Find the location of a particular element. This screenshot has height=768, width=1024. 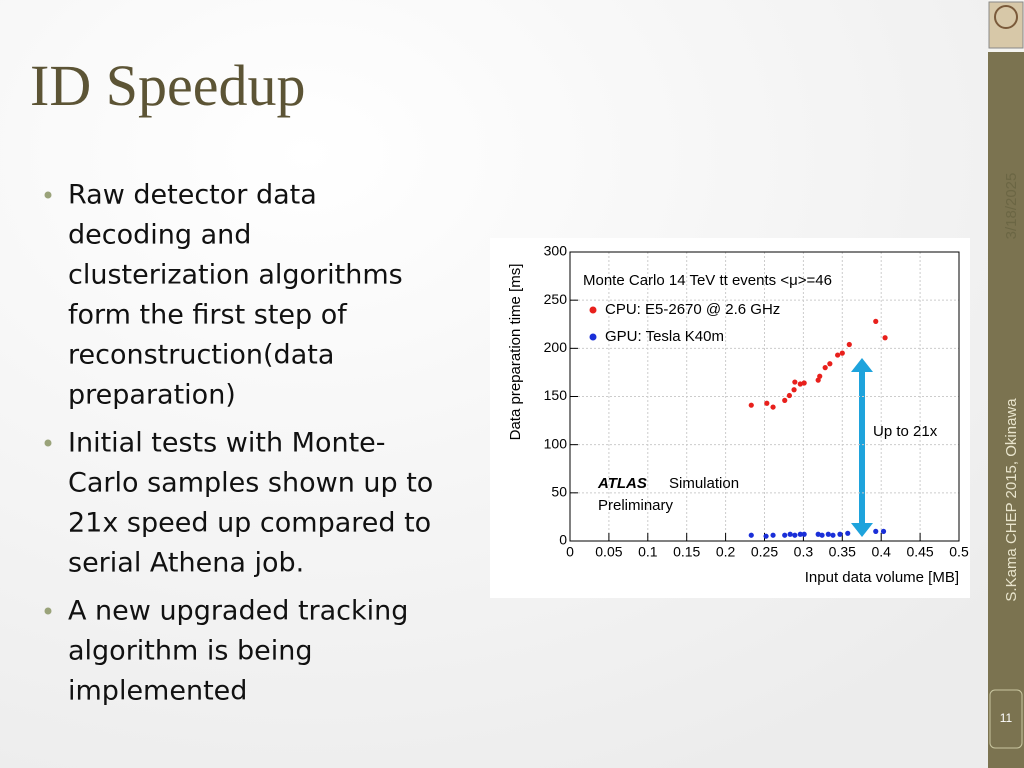

x-tick-label: 0.25 is located at coordinates (764, 552).